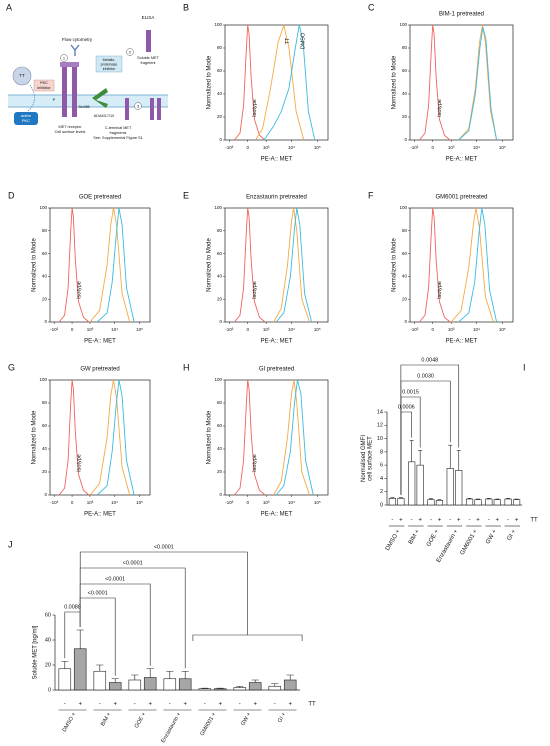 The image size is (550, 746). What do you see at coordinates (381, 492) in the screenshot?
I see `y-tick-label: 2` at bounding box center [381, 492].